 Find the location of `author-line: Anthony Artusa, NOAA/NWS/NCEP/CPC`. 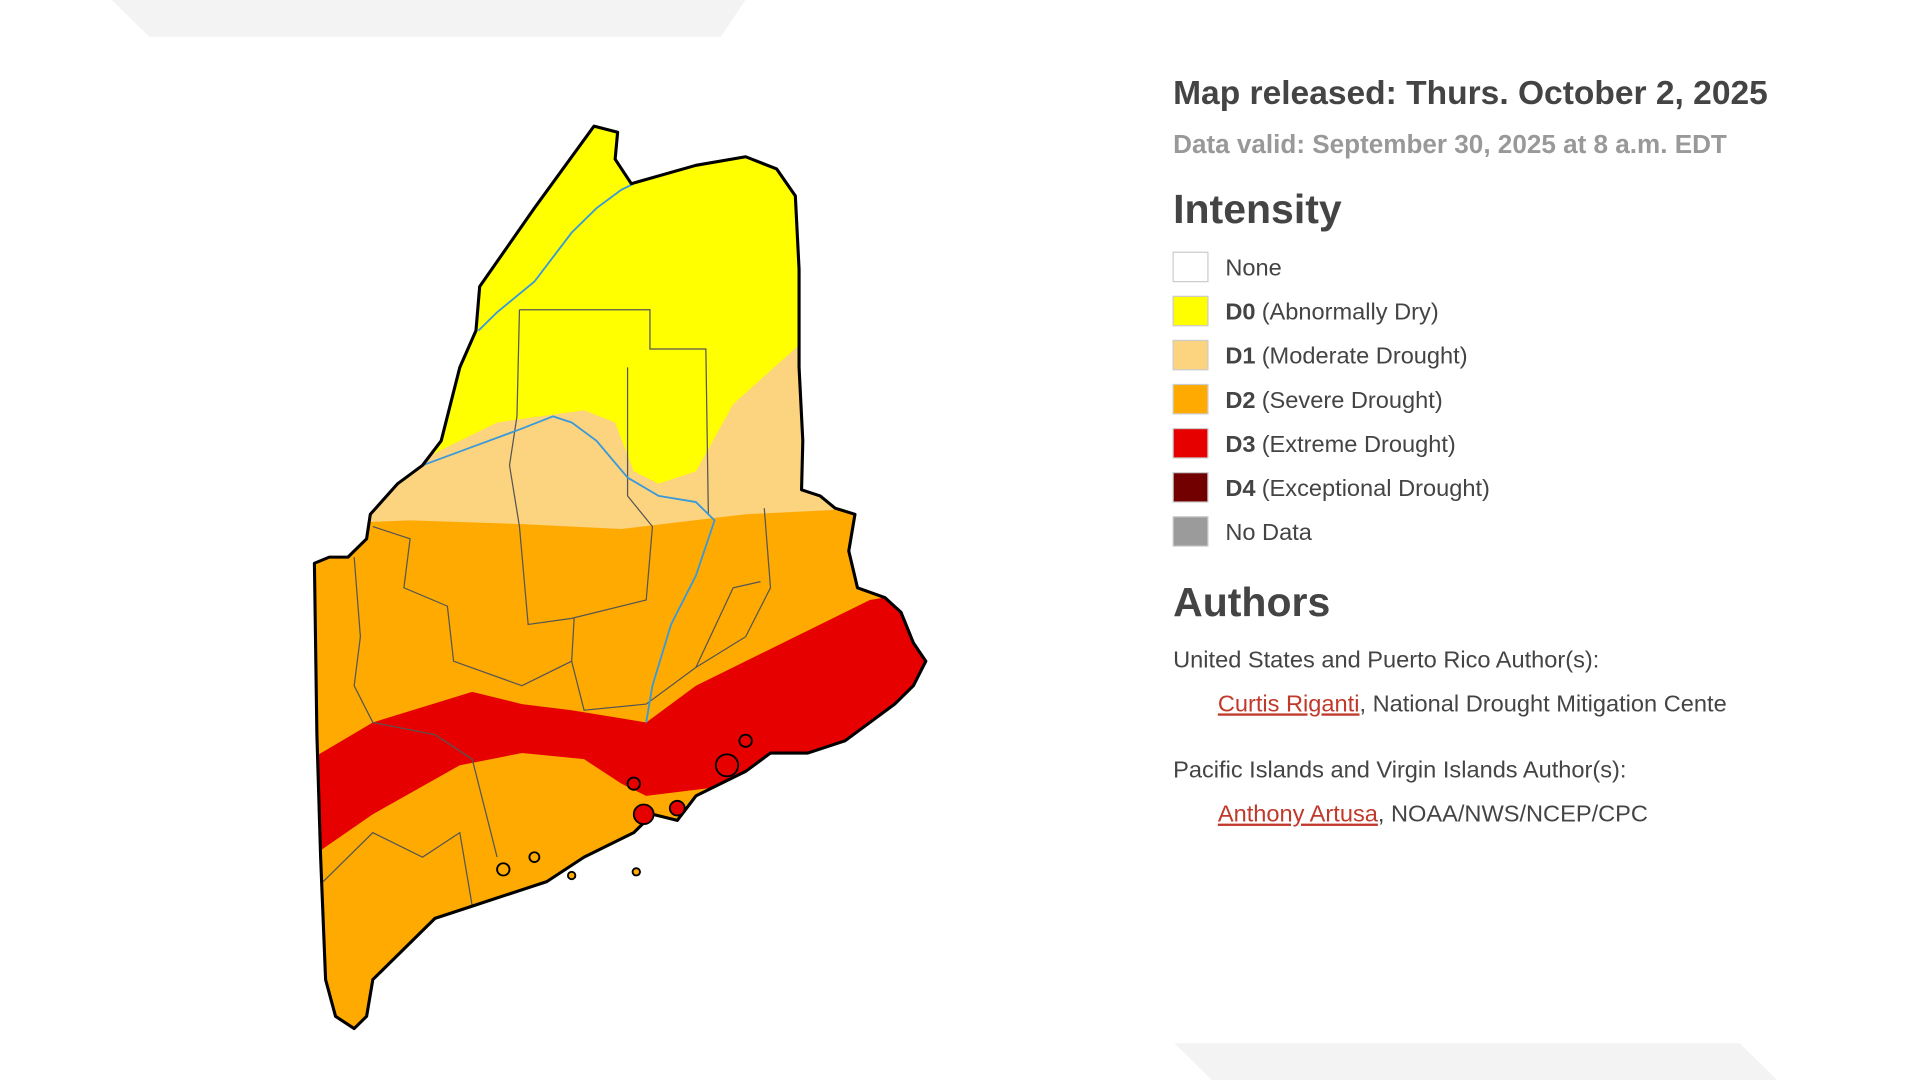

author-line: Anthony Artusa, NOAA/NWS/NCEP/CPC is located at coordinates (1433, 814).